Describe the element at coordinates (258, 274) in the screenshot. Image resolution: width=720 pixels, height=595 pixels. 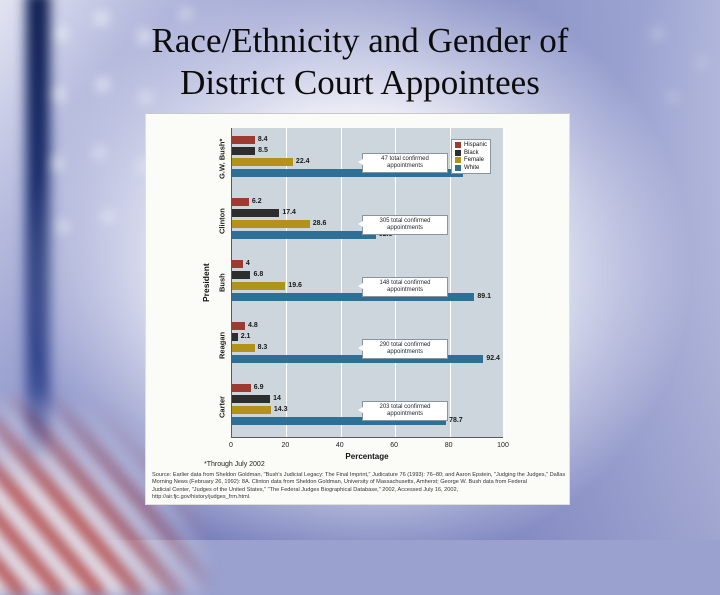
I see `bar-value-label: 6.8` at that location.